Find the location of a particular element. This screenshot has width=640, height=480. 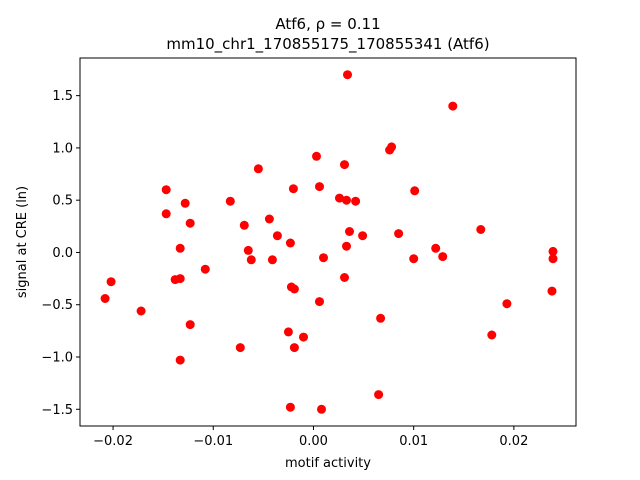

y-tick-label: −1.5 is located at coordinates (57, 410).